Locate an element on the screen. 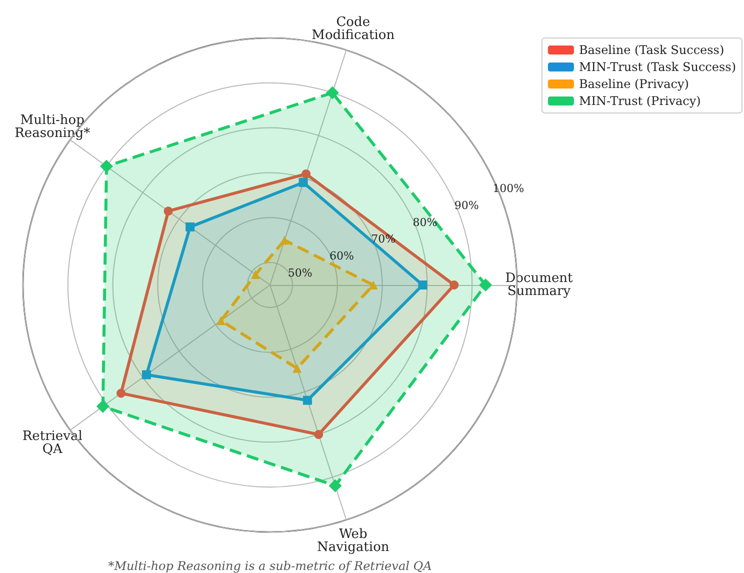 This screenshot has height=573, width=744. y-tick-label: 100% is located at coordinates (508, 189).